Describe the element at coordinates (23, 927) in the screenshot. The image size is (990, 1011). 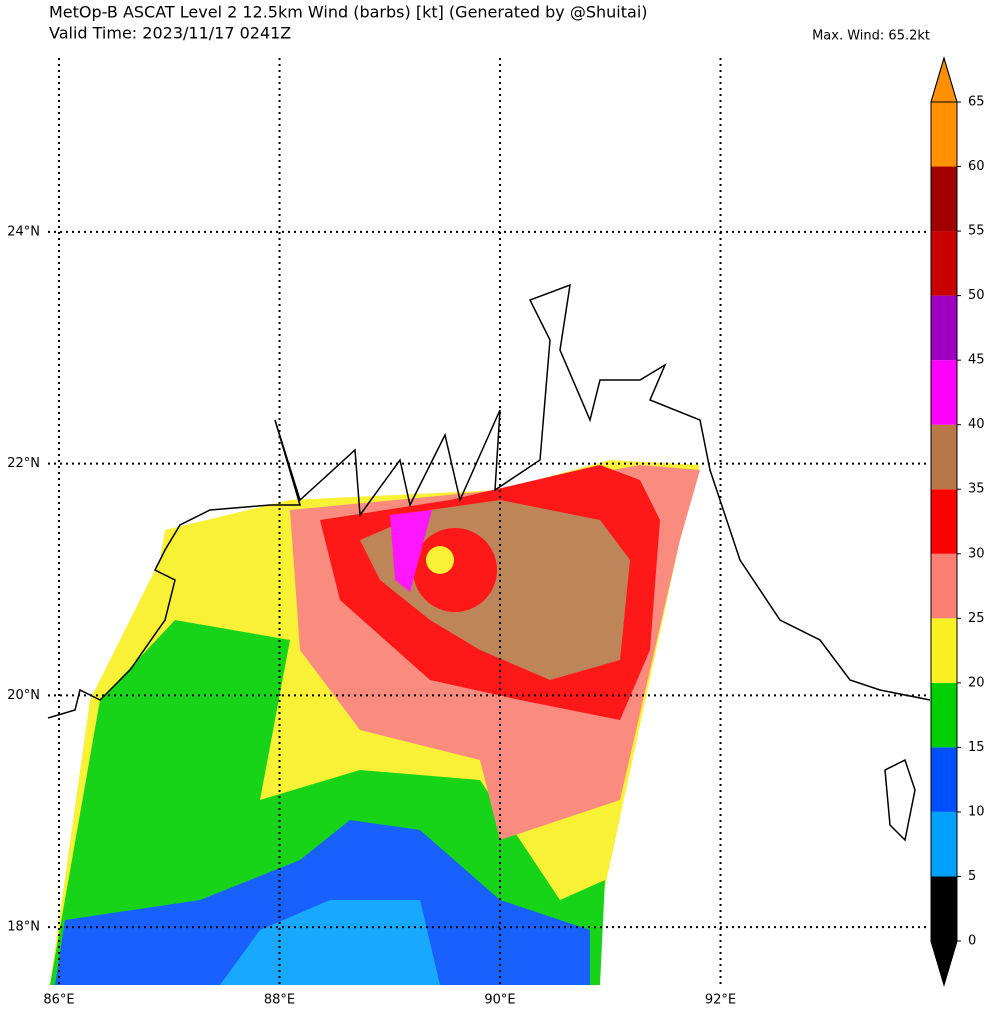
I see `y-tick-label: 18°N` at that location.